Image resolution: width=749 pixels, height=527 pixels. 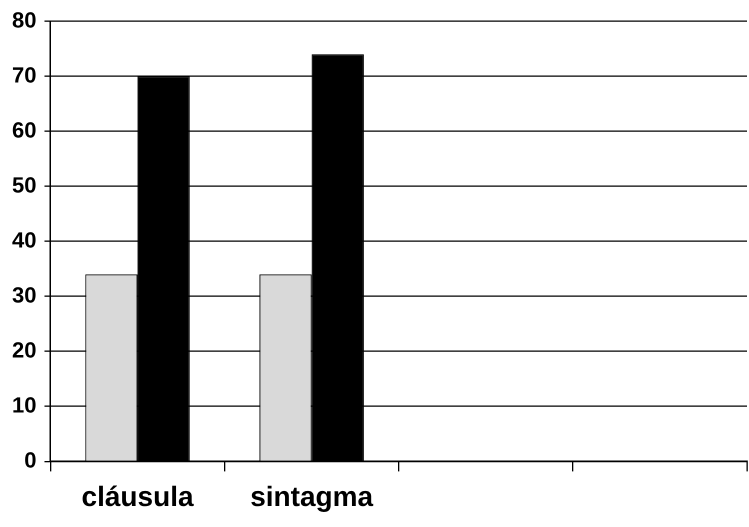 What do you see at coordinates (24, 295) in the screenshot?
I see `y-tick-label: 30` at bounding box center [24, 295].